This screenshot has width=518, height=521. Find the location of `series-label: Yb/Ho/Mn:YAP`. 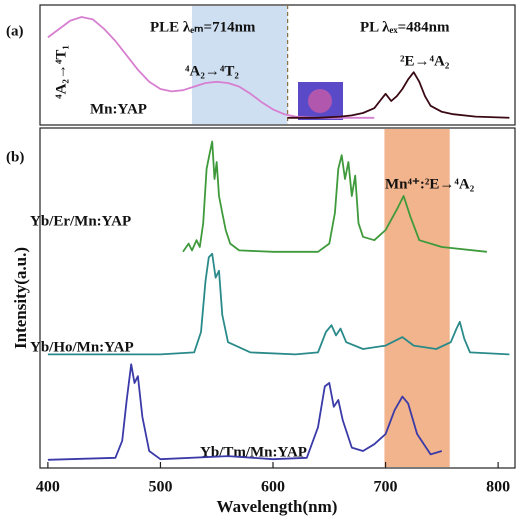

series-label: Yb/Ho/Mn:YAP is located at coordinates (82, 347).